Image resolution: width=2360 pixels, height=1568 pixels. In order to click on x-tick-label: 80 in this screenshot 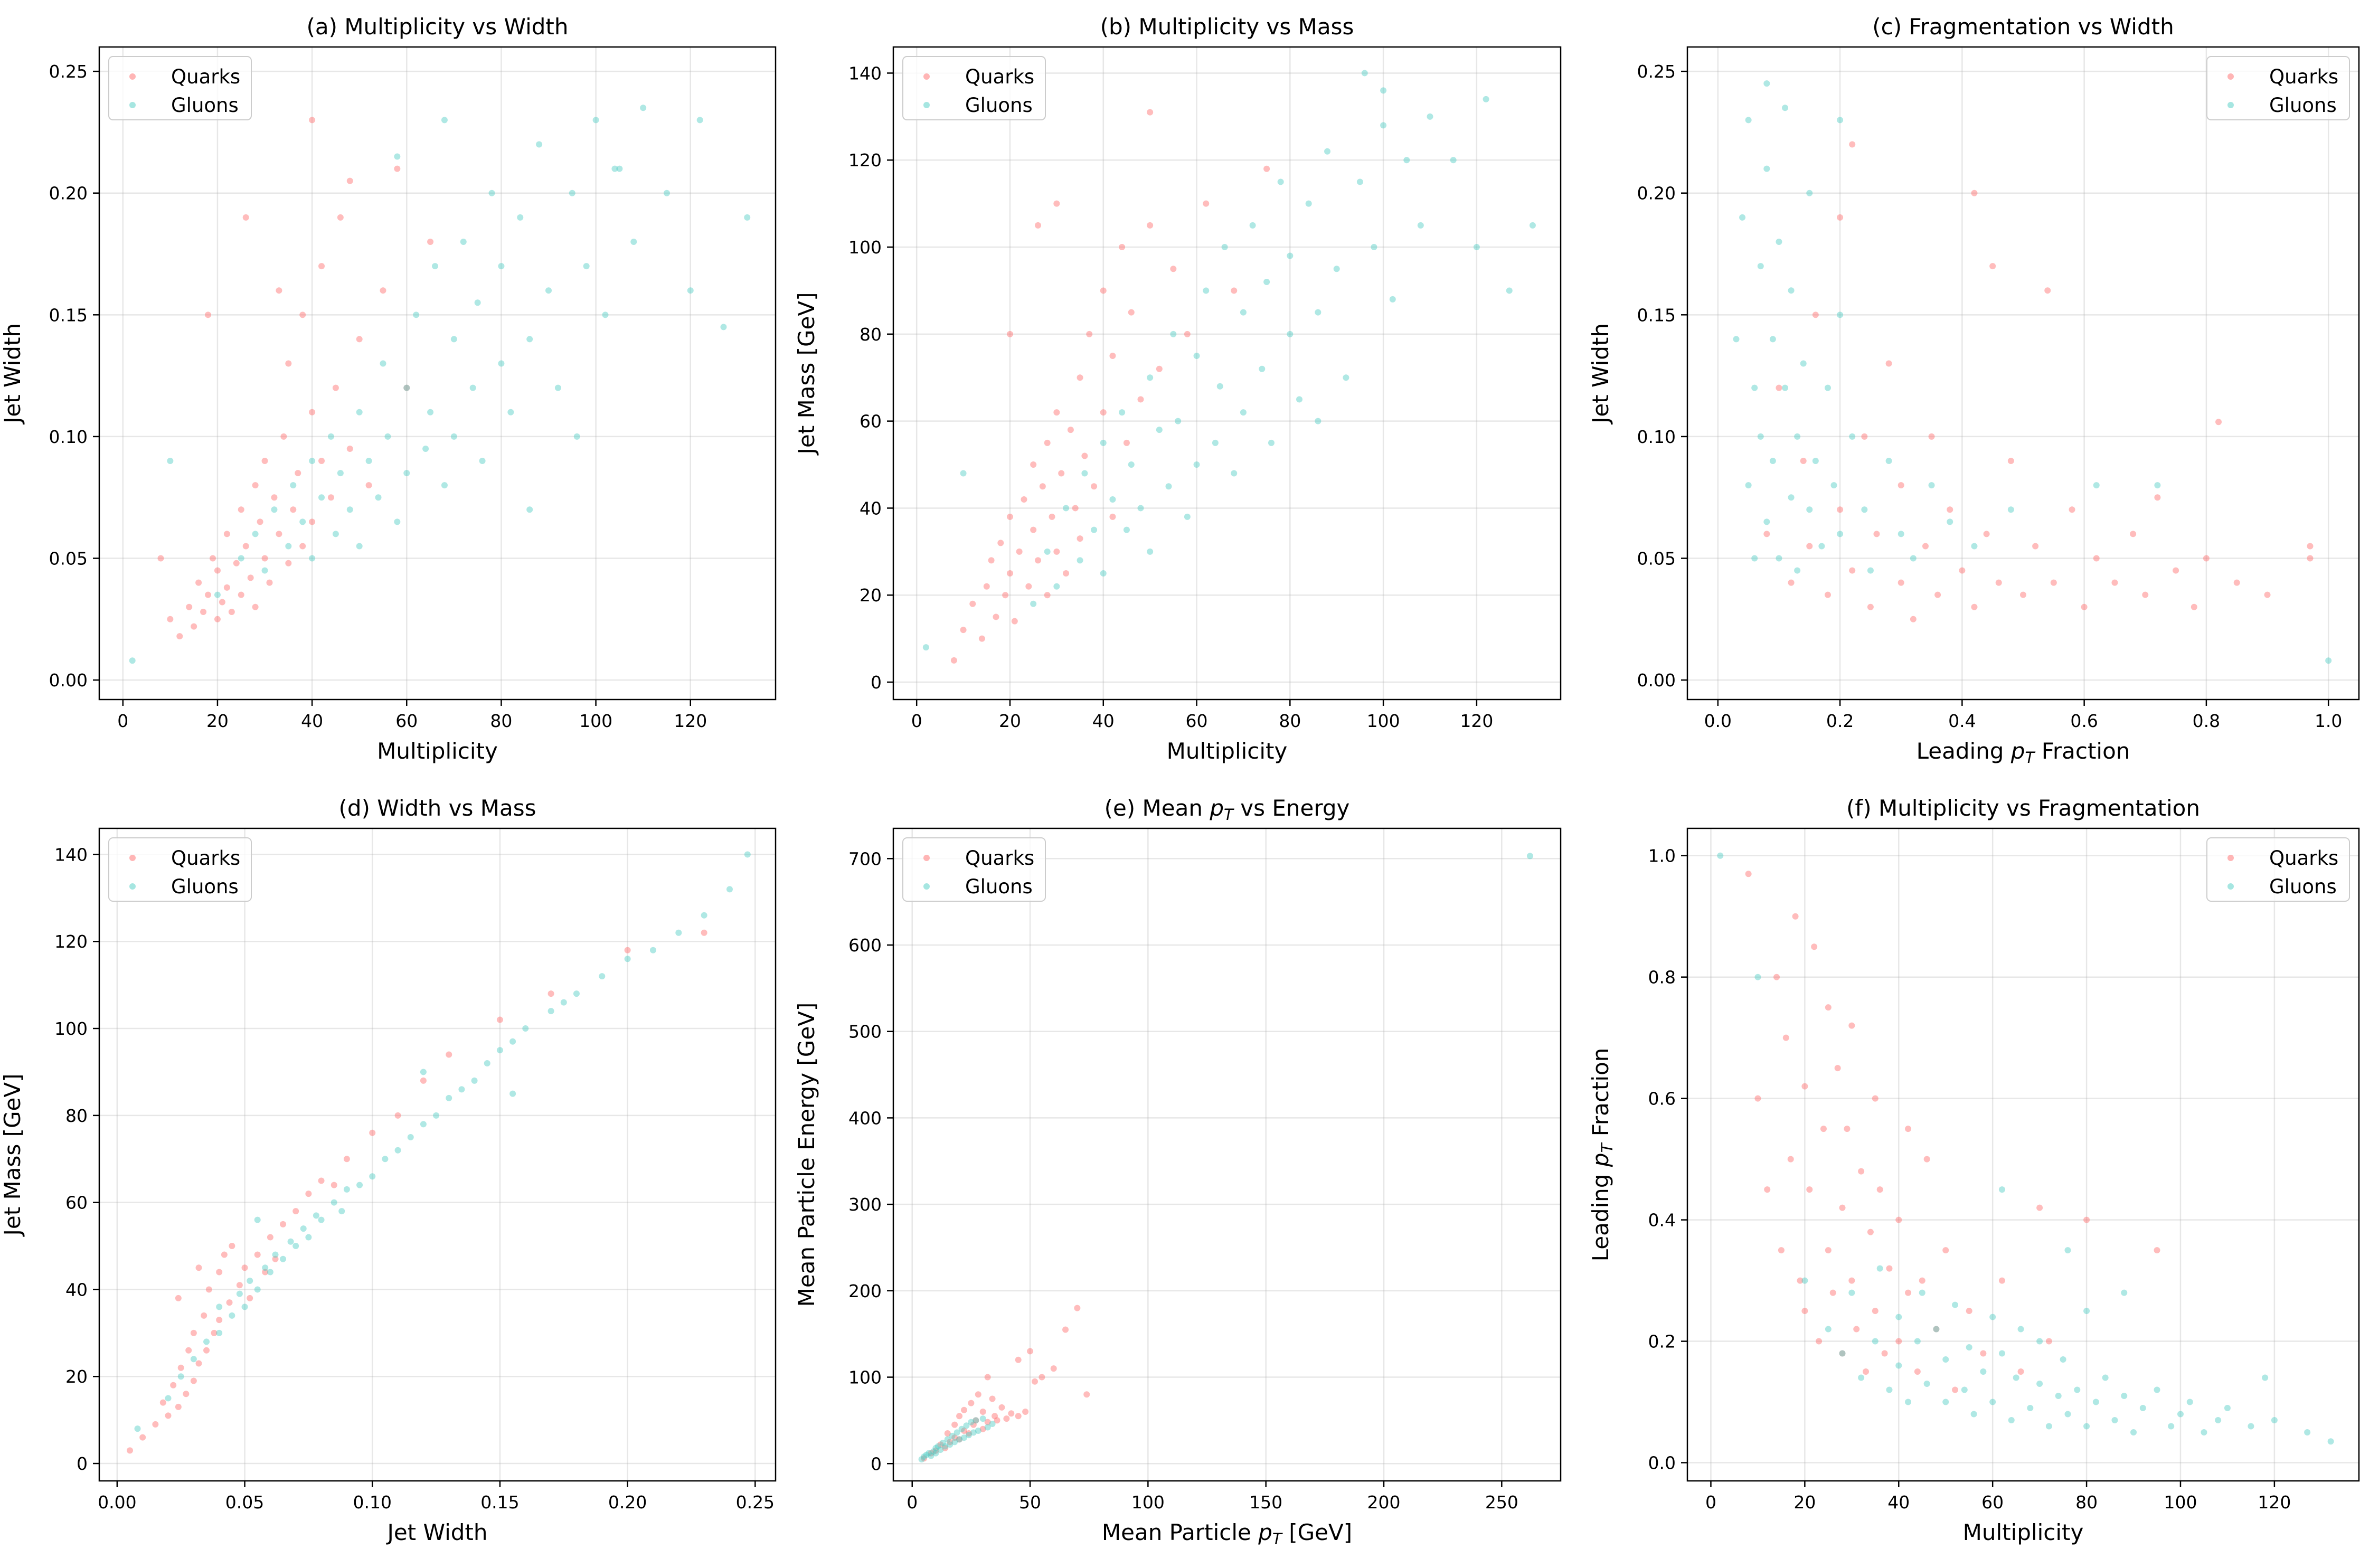, I will do `click(501, 721)`.